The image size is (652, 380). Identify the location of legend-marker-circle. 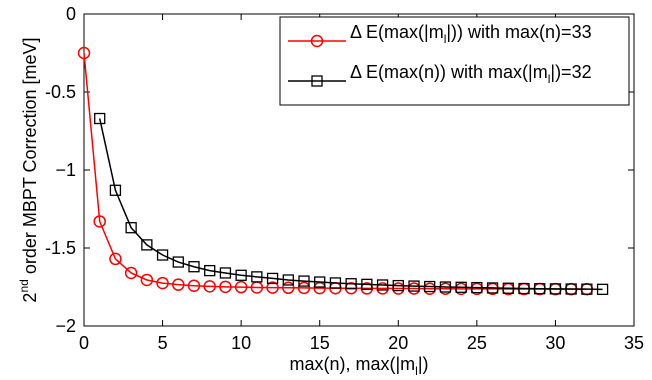
(317, 41).